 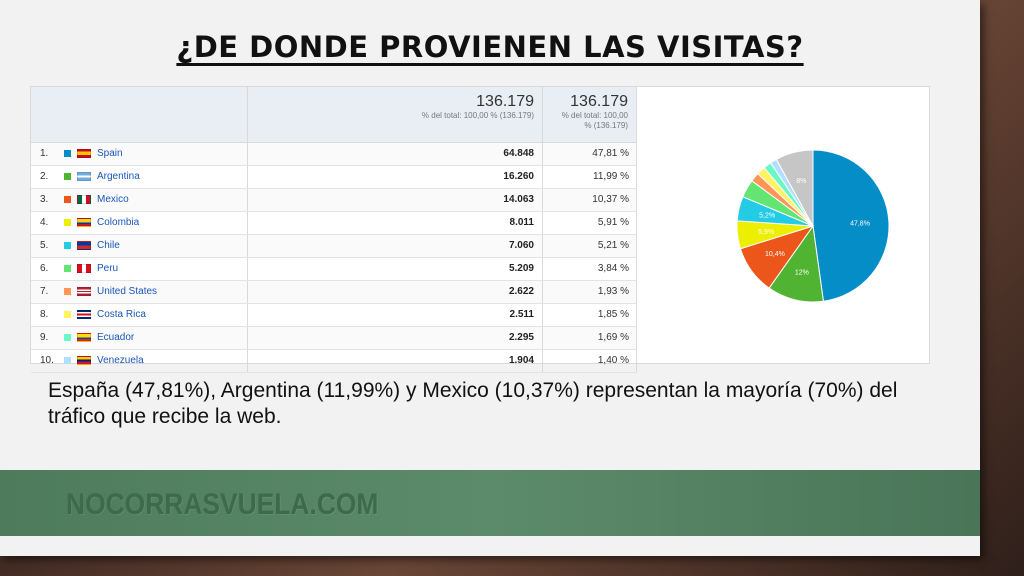 I want to click on slide-title: ¿DE DONDE PROVIENEN LAS VISITAS?, so click(x=490, y=47).